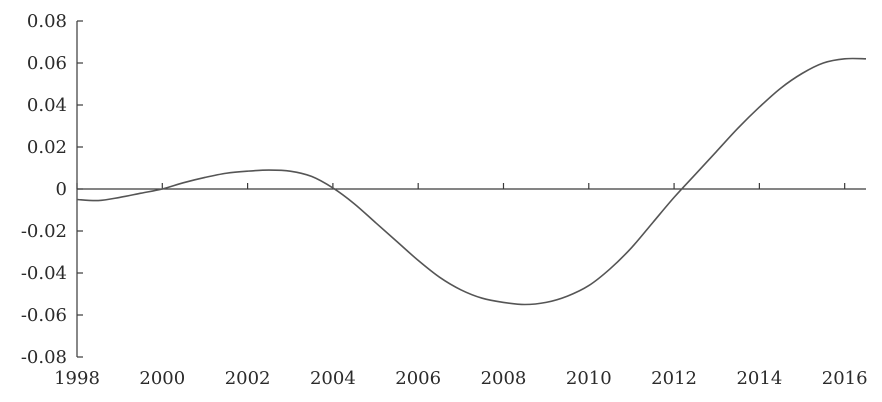  What do you see at coordinates (418, 378) in the screenshot?
I see `x-tick-label: 2006` at bounding box center [418, 378].